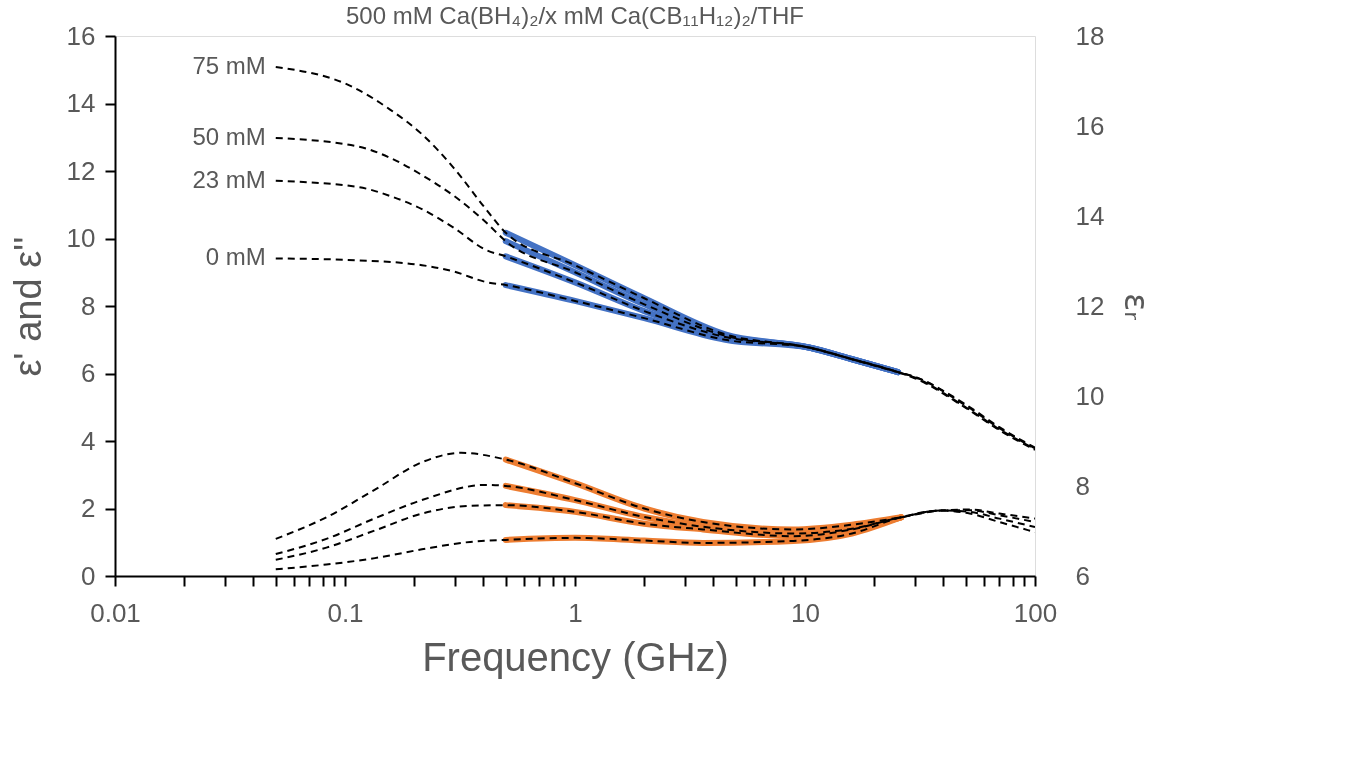 Image resolution: width=1363 pixels, height=775 pixels. What do you see at coordinates (88, 373) in the screenshot?
I see `y-tick-label: 6` at bounding box center [88, 373].